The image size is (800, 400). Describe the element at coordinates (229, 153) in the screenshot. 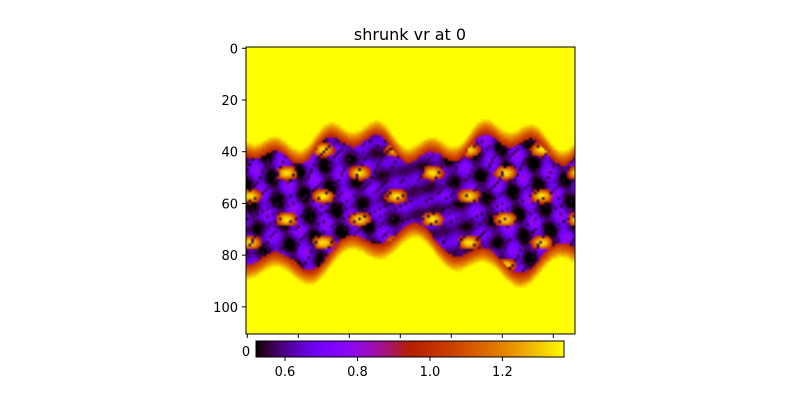

I see `y-tick-label: 40` at that location.